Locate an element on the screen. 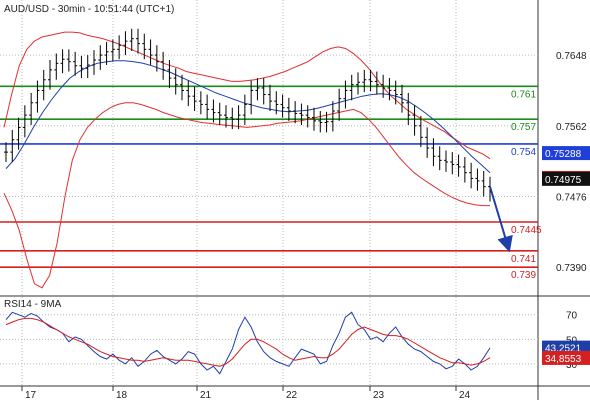 Image resolution: width=590 pixels, height=400 pixels. price-tag-label: 0.74975 is located at coordinates (563, 180).